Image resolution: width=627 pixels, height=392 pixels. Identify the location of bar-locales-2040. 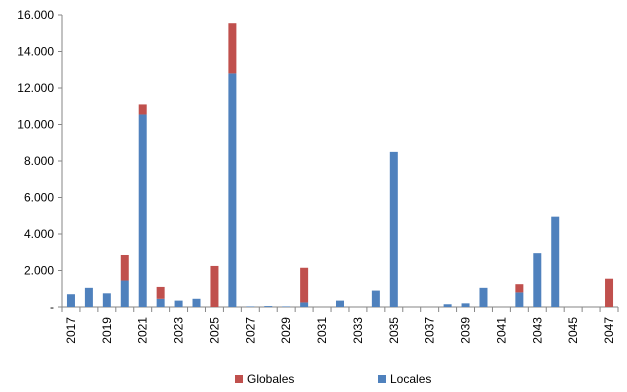
(483, 297).